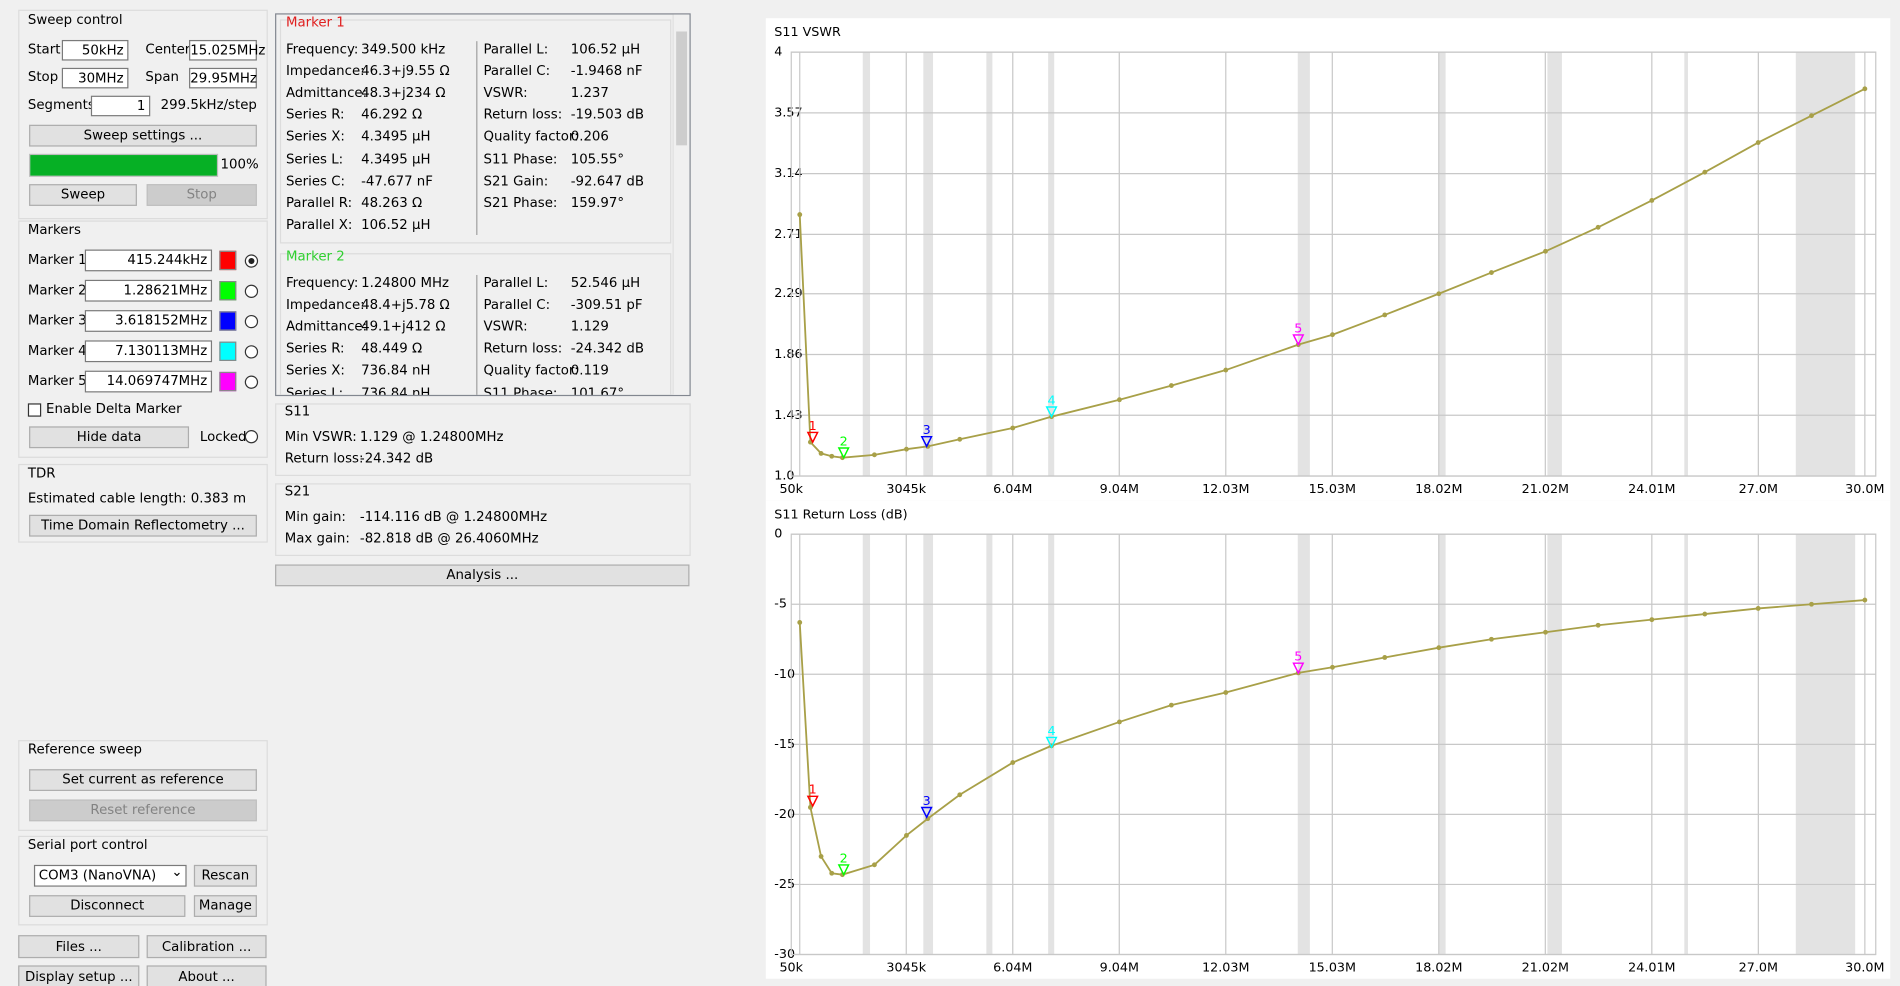 The width and height of the screenshot is (1900, 986). I want to click on field-label: Admittance:, so click(326, 326).